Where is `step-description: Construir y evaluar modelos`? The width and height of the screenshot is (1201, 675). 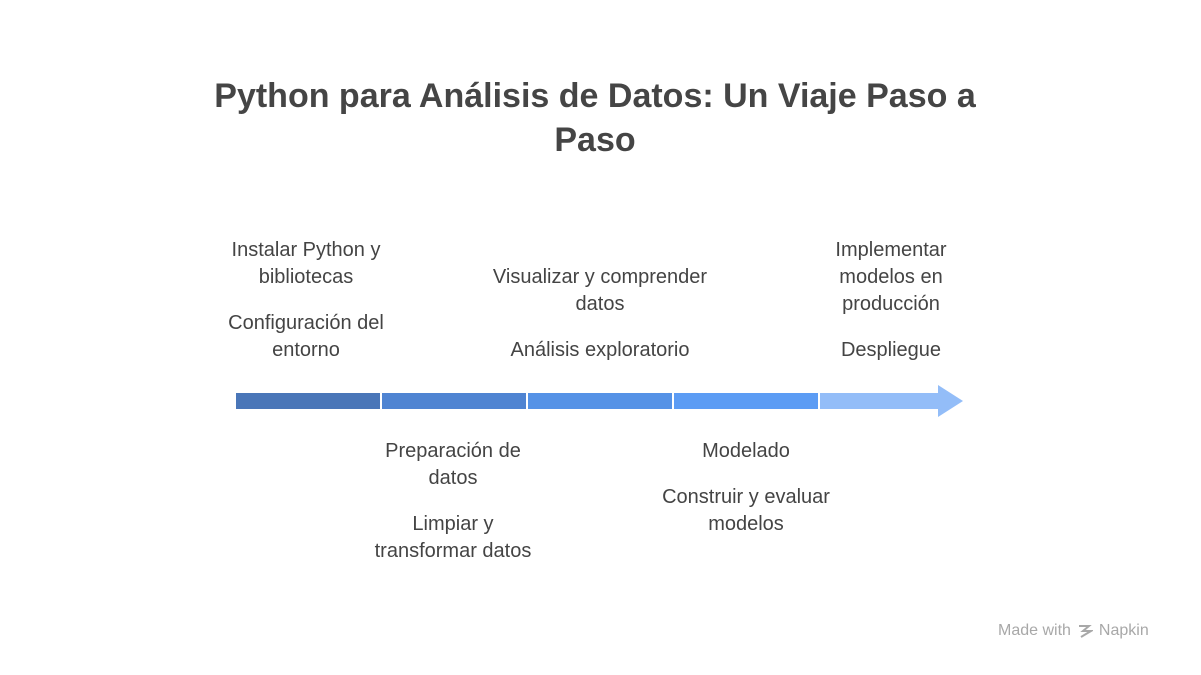 step-description: Construir y evaluar modelos is located at coordinates (746, 510).